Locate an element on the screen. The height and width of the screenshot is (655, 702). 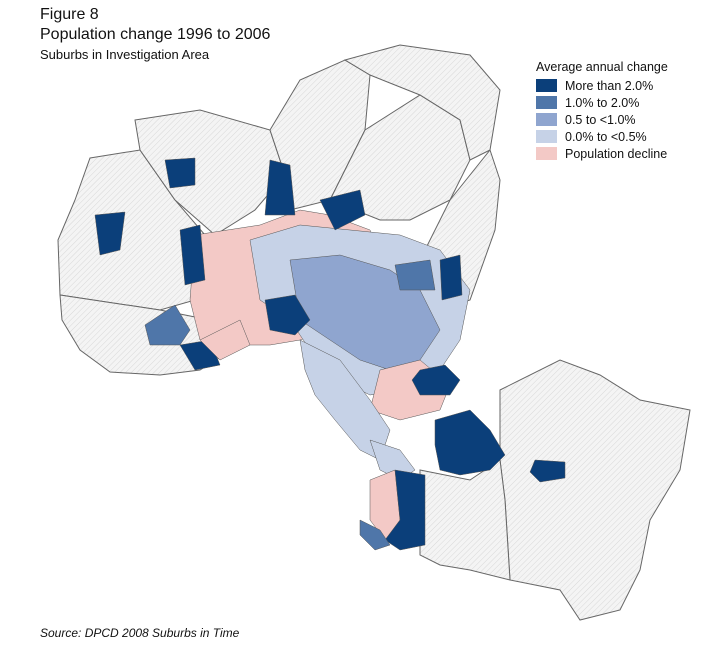
suburb-high-east is located at coordinates (436, 380).